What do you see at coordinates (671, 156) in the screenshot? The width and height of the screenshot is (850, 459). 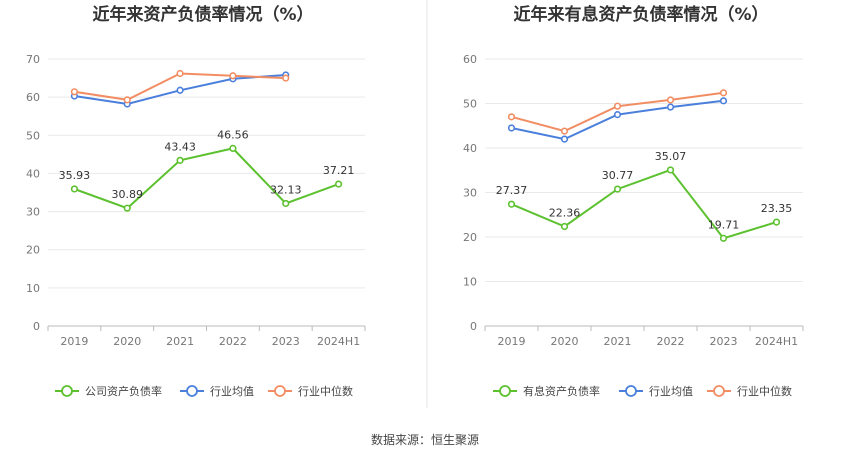 I see `data-label: 35.07` at bounding box center [671, 156].